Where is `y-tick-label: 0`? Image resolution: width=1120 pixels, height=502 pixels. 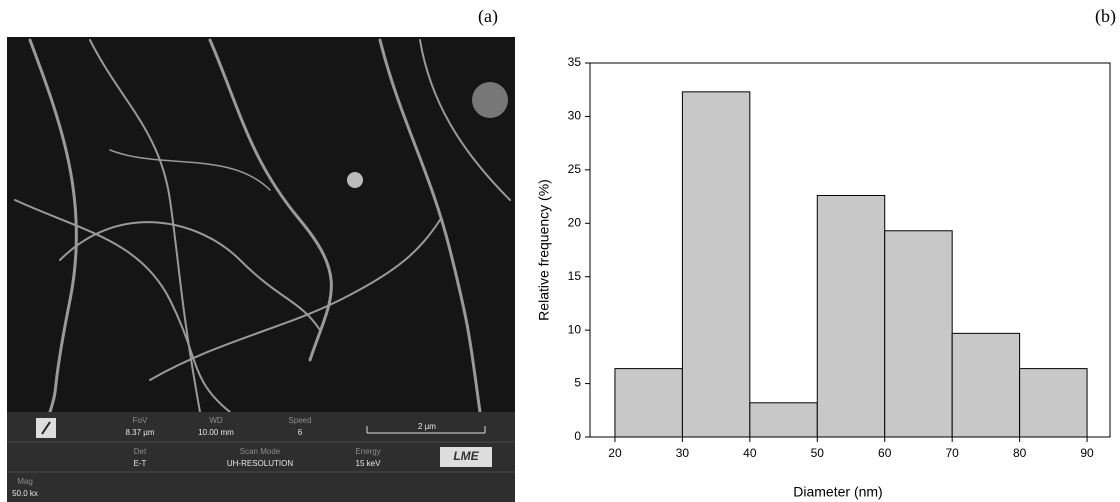
y-tick-label: 0 is located at coordinates (577, 436).